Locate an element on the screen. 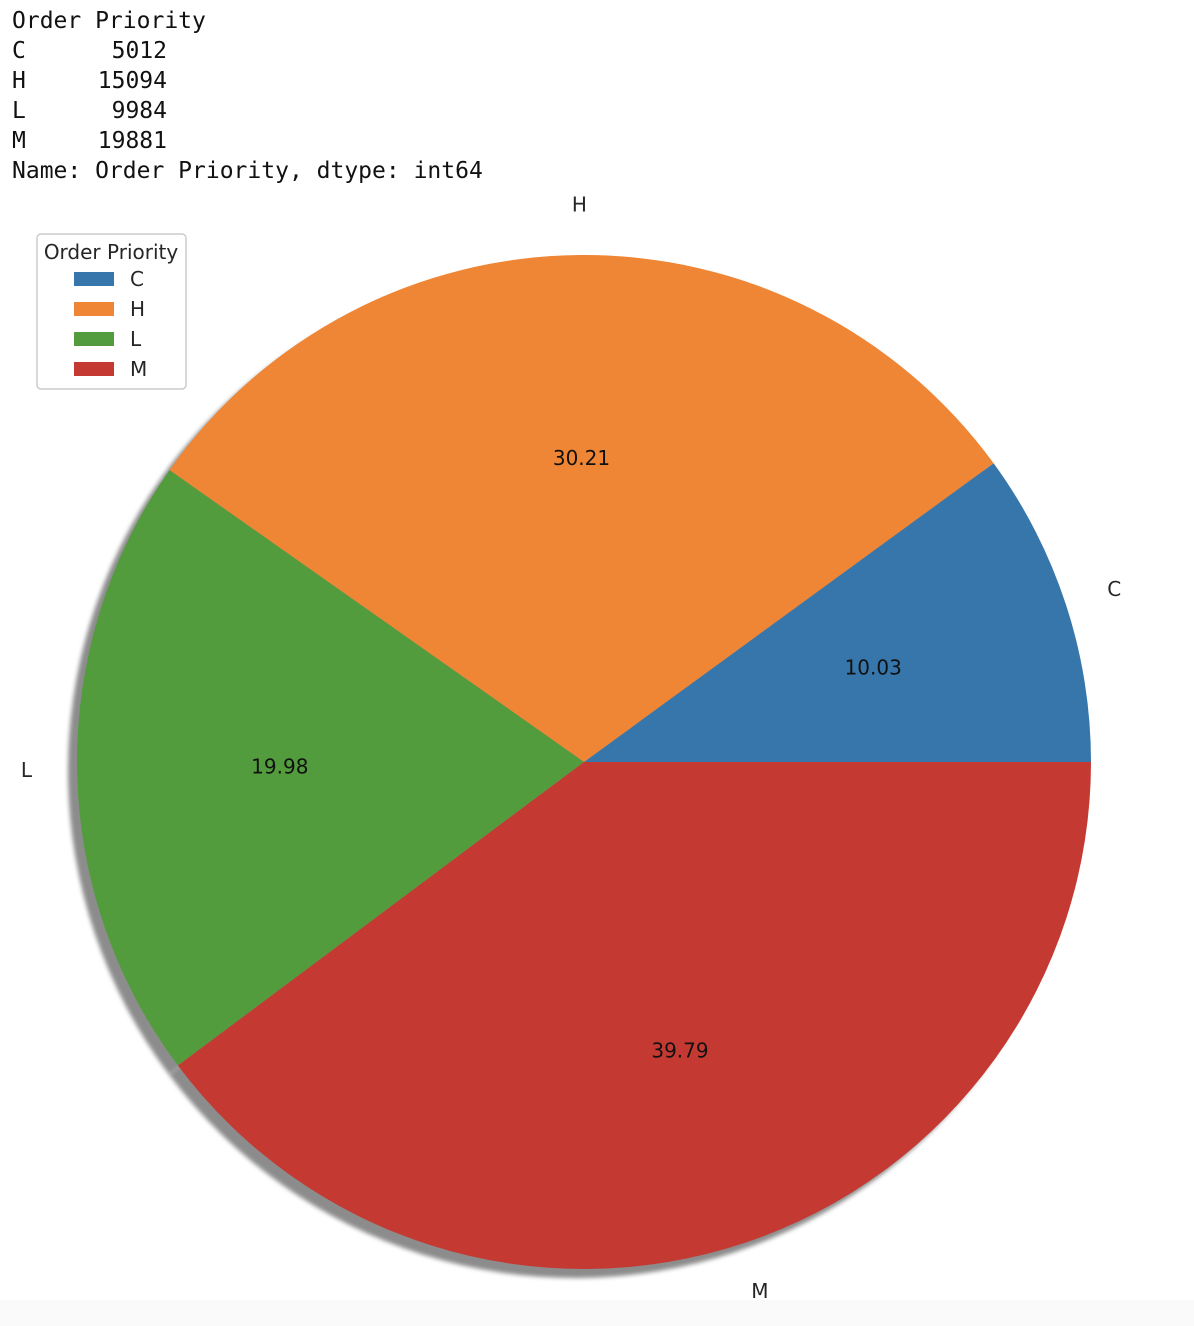 The width and height of the screenshot is (1194, 1326). legend-label-m: M is located at coordinates (138, 369).